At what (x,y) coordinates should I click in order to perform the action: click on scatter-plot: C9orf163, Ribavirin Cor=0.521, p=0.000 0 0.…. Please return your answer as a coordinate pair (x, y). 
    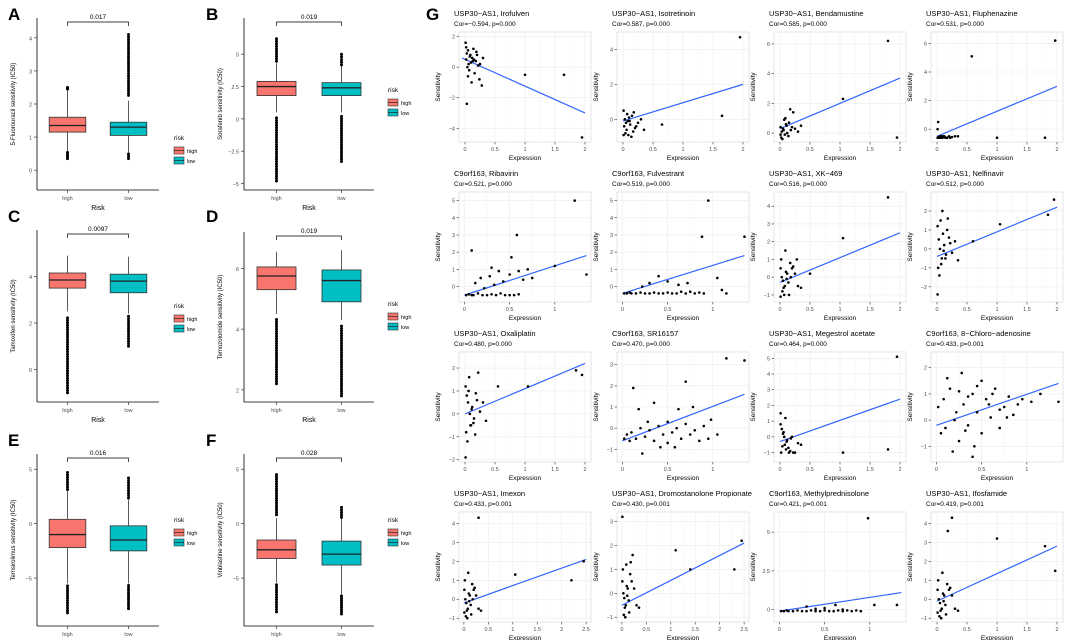
    Looking at the image, I should click on (513, 245).